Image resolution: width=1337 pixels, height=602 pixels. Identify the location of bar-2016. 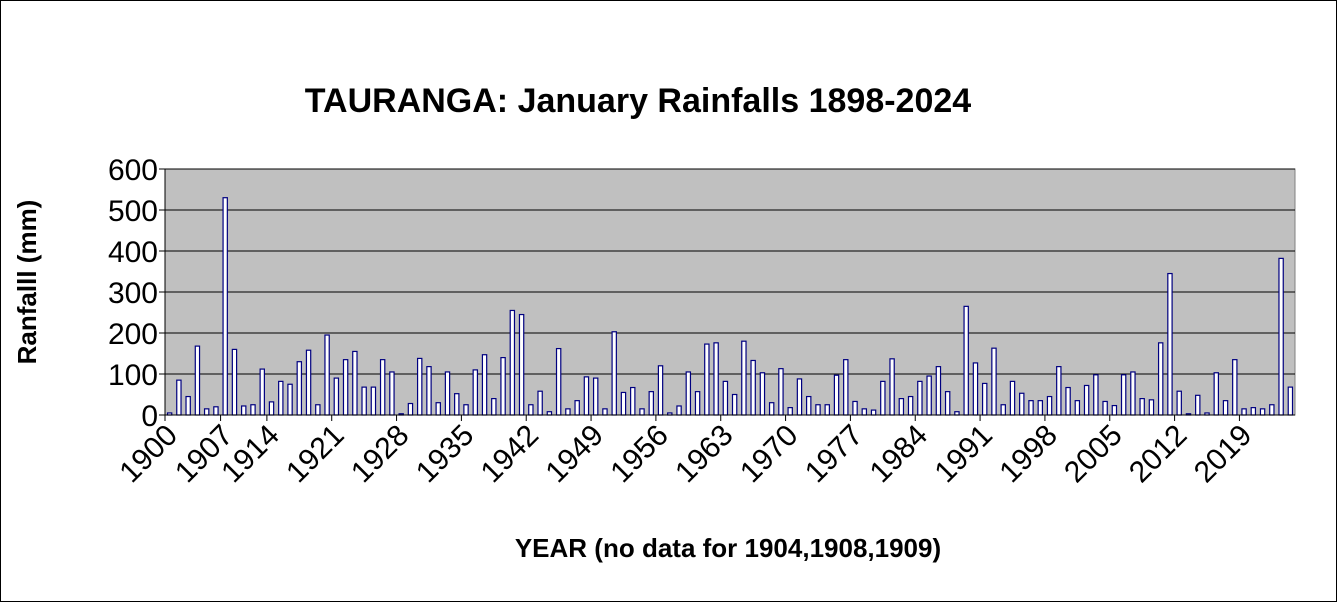
(1216, 394).